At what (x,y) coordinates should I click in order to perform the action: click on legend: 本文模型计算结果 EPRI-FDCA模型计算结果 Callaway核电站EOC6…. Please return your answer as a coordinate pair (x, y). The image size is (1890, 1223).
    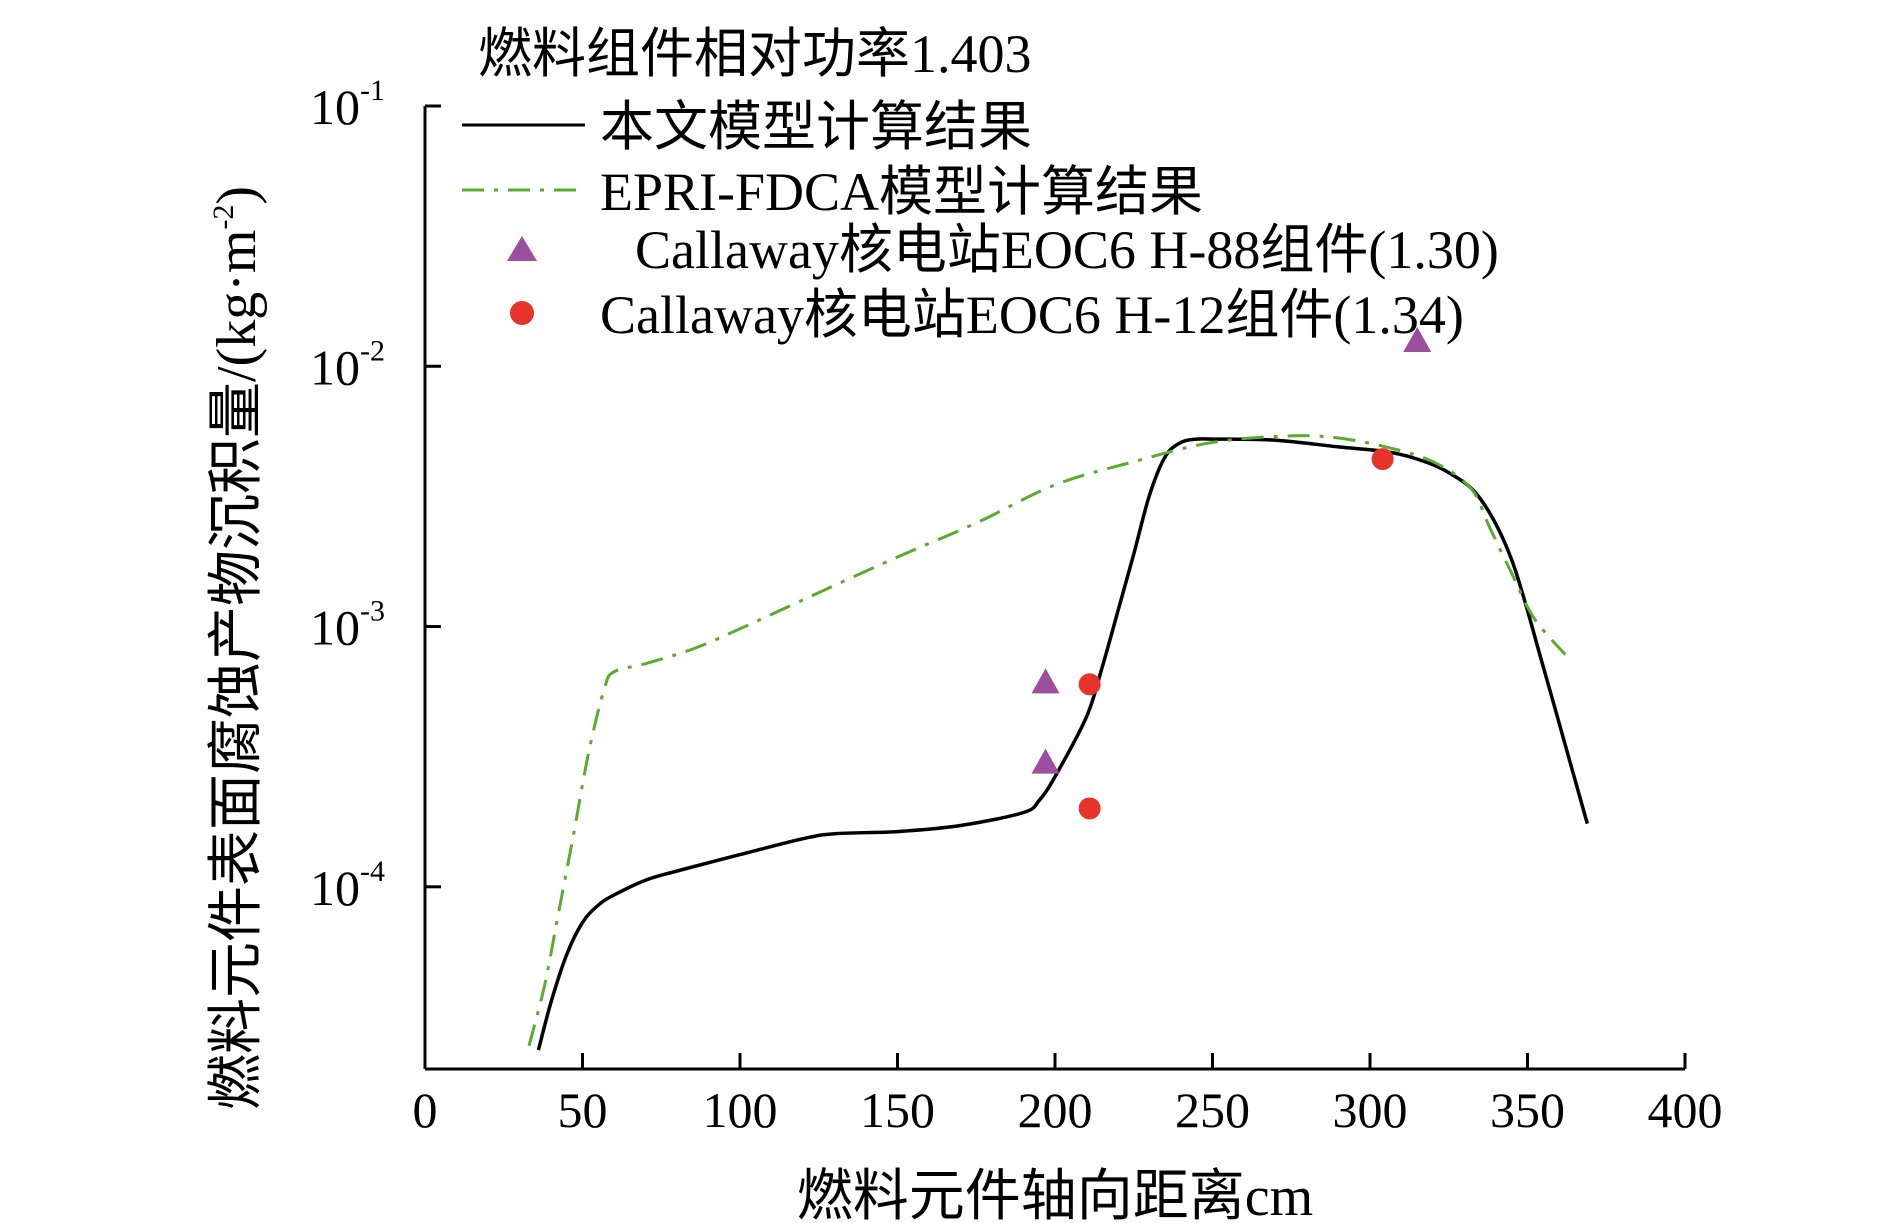
    Looking at the image, I should click on (980, 221).